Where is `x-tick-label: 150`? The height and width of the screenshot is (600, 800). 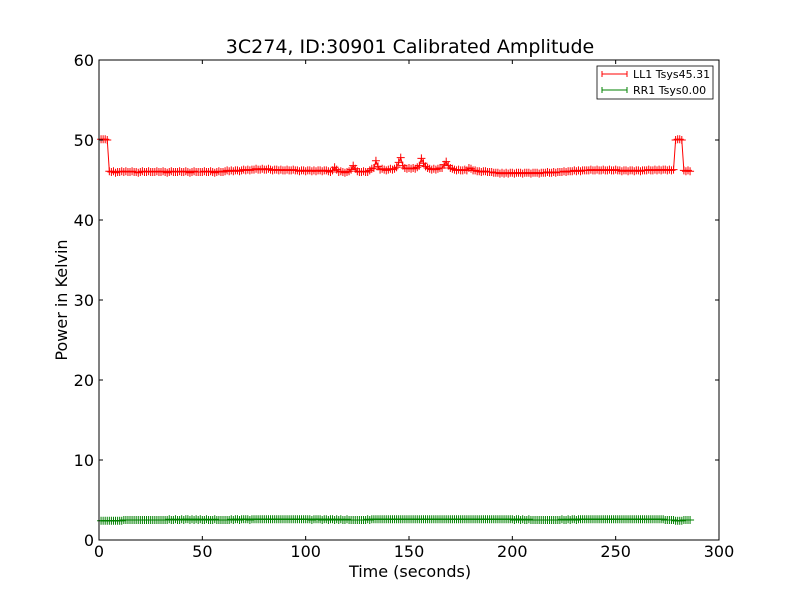
x-tick-label: 150 is located at coordinates (409, 551).